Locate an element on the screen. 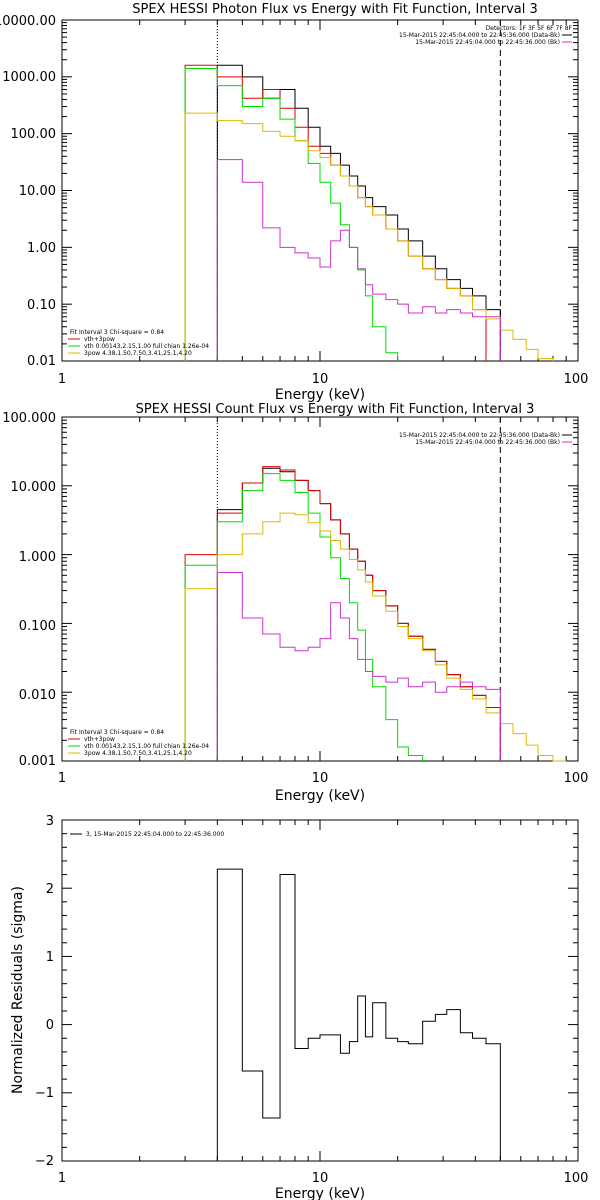  panel2-xlabel: Energy (keV) is located at coordinates (320, 796).